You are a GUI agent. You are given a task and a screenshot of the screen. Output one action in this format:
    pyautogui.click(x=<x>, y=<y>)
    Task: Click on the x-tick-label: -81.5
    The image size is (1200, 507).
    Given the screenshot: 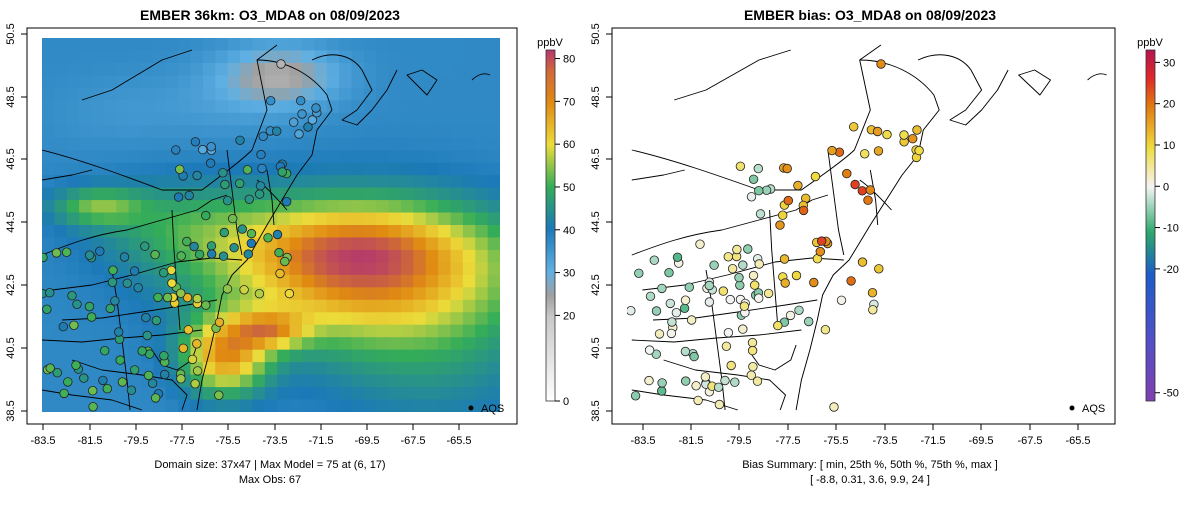 What is the action you would take?
    pyautogui.click(x=89, y=441)
    